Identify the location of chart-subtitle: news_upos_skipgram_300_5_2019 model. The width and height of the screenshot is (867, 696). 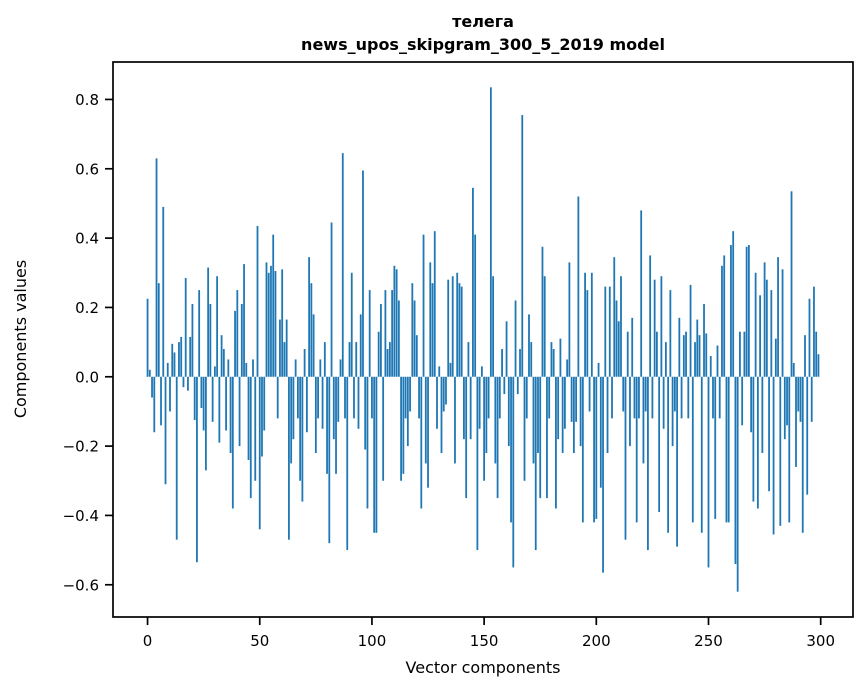
(483, 44).